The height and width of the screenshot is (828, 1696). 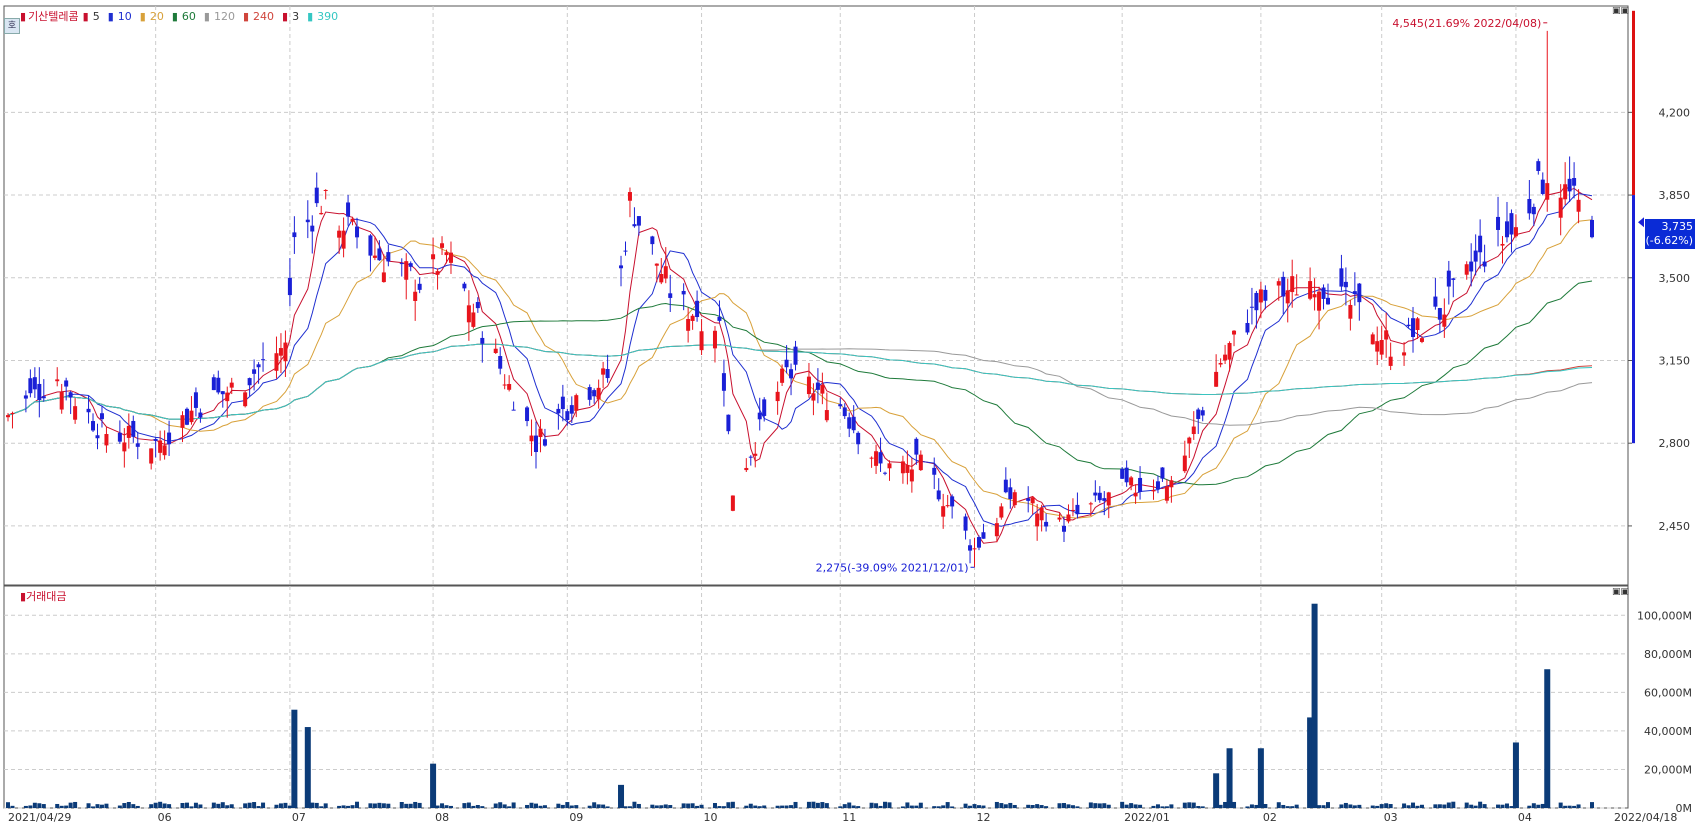 I want to click on hangul-toggle-icon: 호, so click(x=12, y=26).